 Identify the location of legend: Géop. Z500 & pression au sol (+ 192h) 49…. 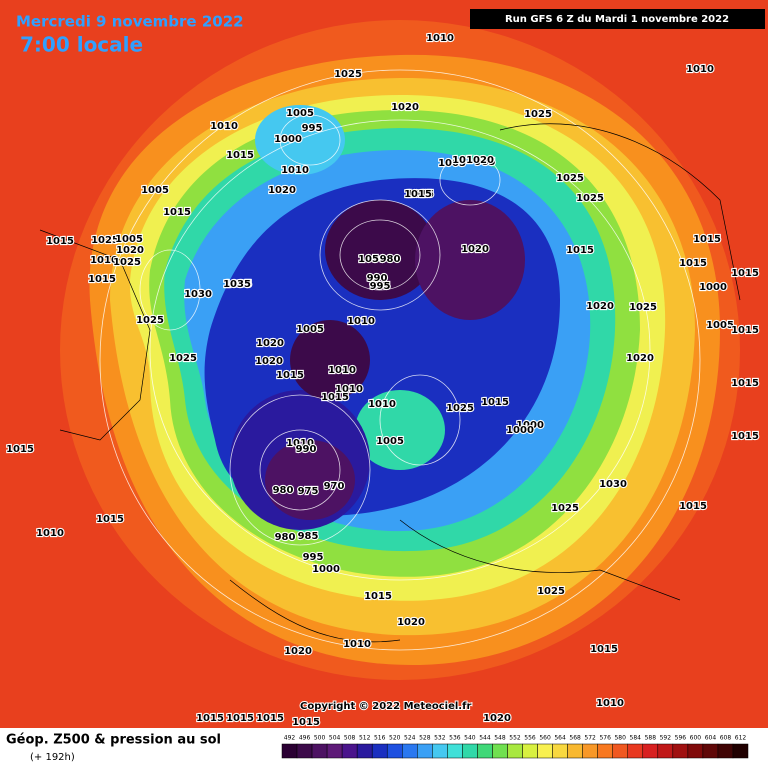
(377, 748).